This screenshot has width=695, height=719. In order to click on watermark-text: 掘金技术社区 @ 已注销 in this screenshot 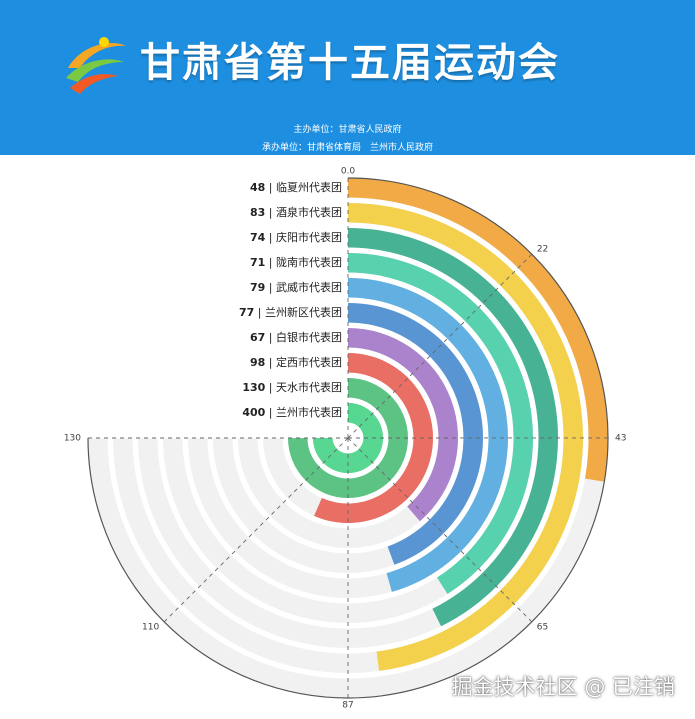, I will do `click(563, 687)`.